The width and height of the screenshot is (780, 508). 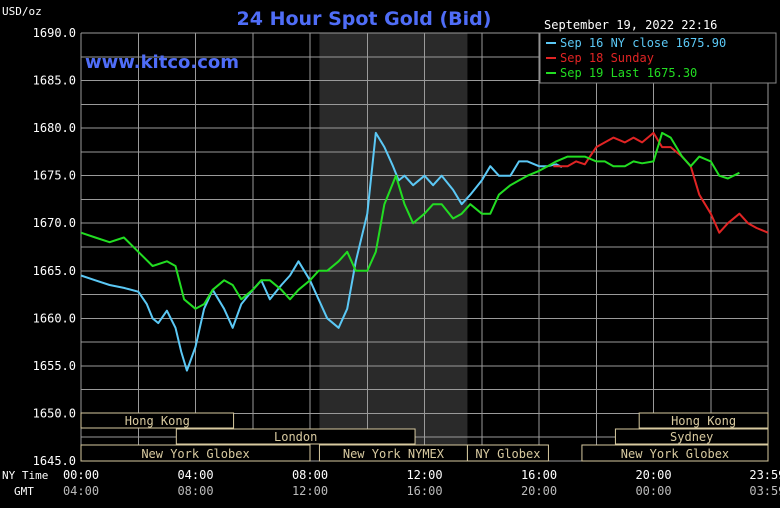 What do you see at coordinates (54, 271) in the screenshot?
I see `y-tick-label: 1665.0` at bounding box center [54, 271].